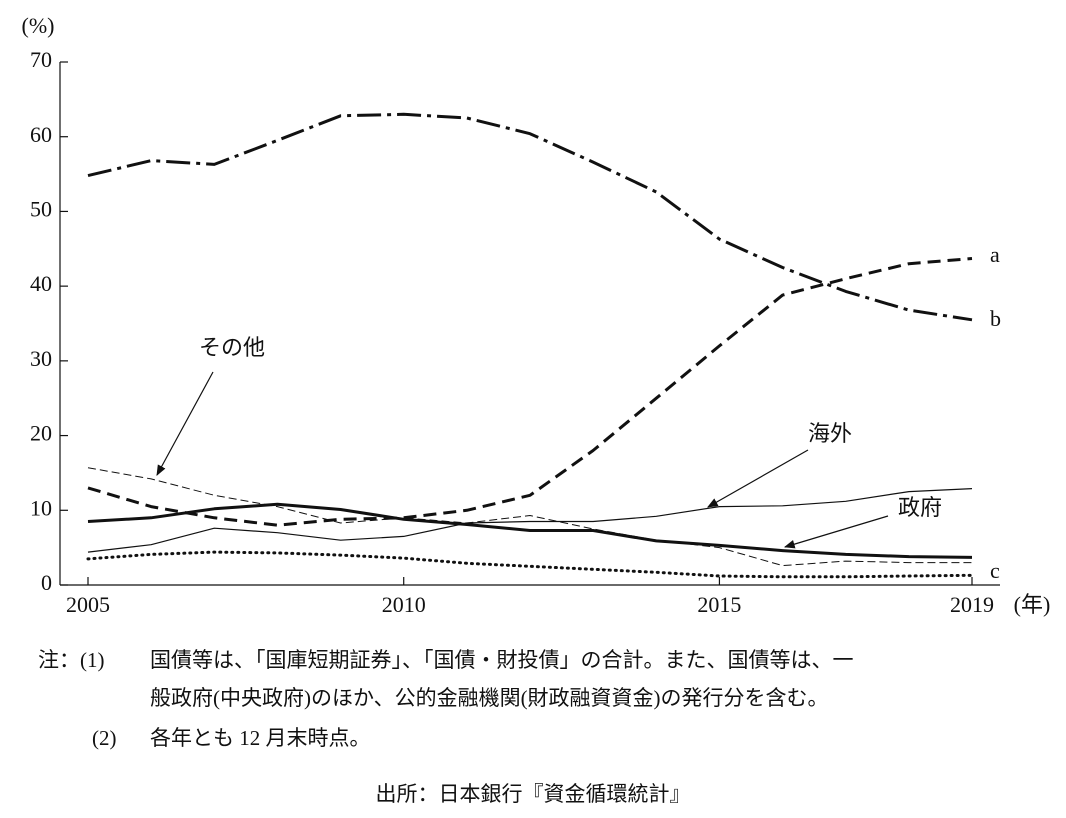 This screenshot has height=818, width=1066. I want to click on x-tick-label: 2019, so click(972, 604).